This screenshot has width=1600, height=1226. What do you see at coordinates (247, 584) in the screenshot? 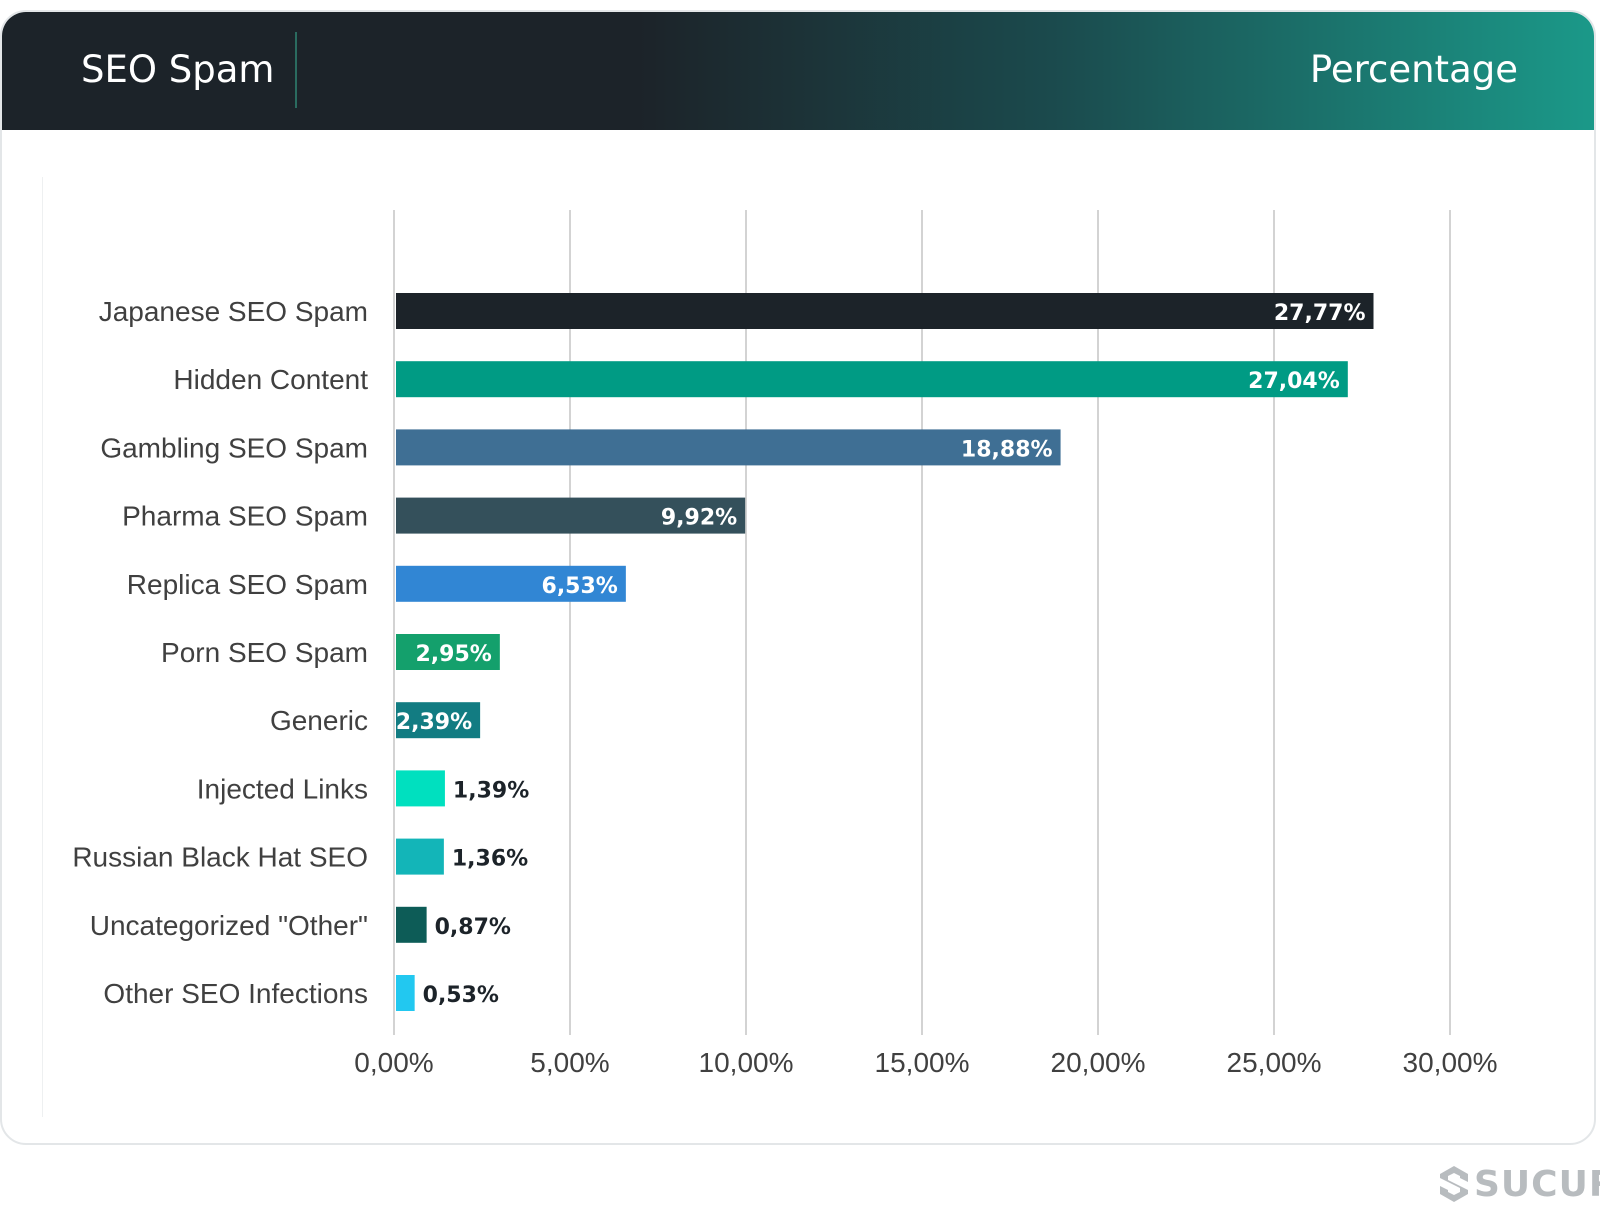
I see `category-label: Replica SEO Spam` at bounding box center [247, 584].